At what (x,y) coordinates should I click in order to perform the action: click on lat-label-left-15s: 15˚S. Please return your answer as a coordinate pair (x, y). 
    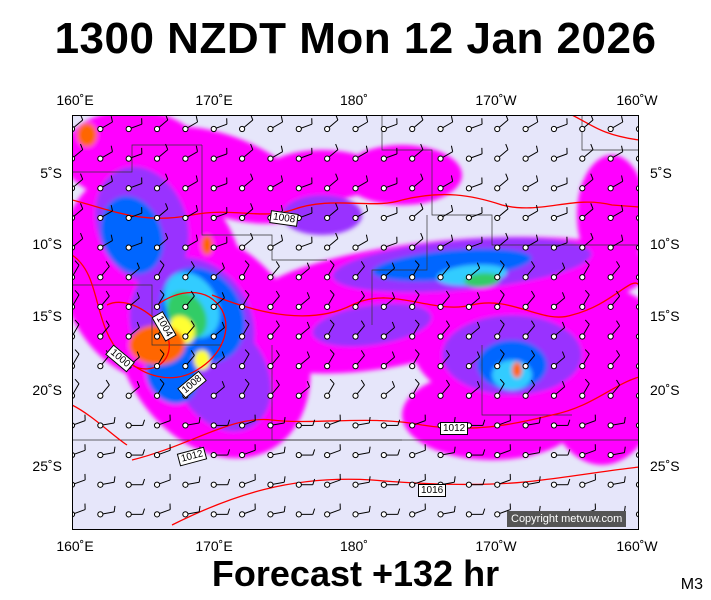
    Looking at the image, I should click on (47, 316).